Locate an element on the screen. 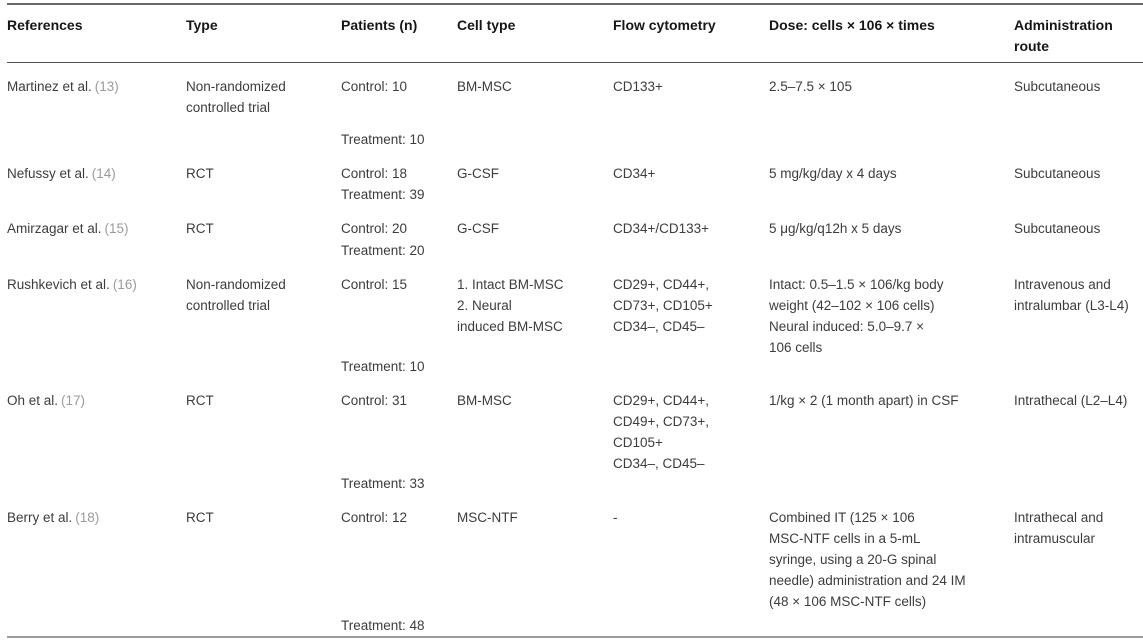 This screenshot has height=640, width=1143. dose-cell: 5 μg/kg/q12h x 5 days is located at coordinates (835, 228).